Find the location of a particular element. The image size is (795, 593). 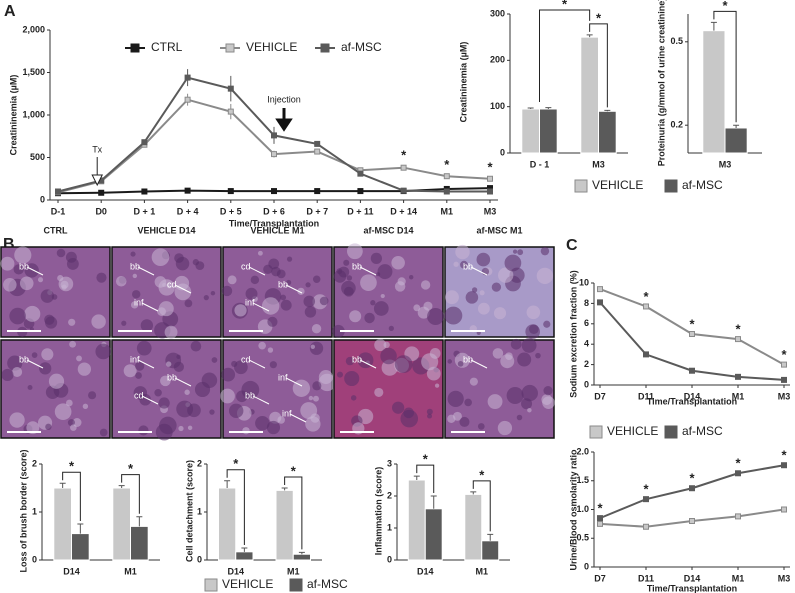

legend-label: CTRL is located at coordinates (167, 47).